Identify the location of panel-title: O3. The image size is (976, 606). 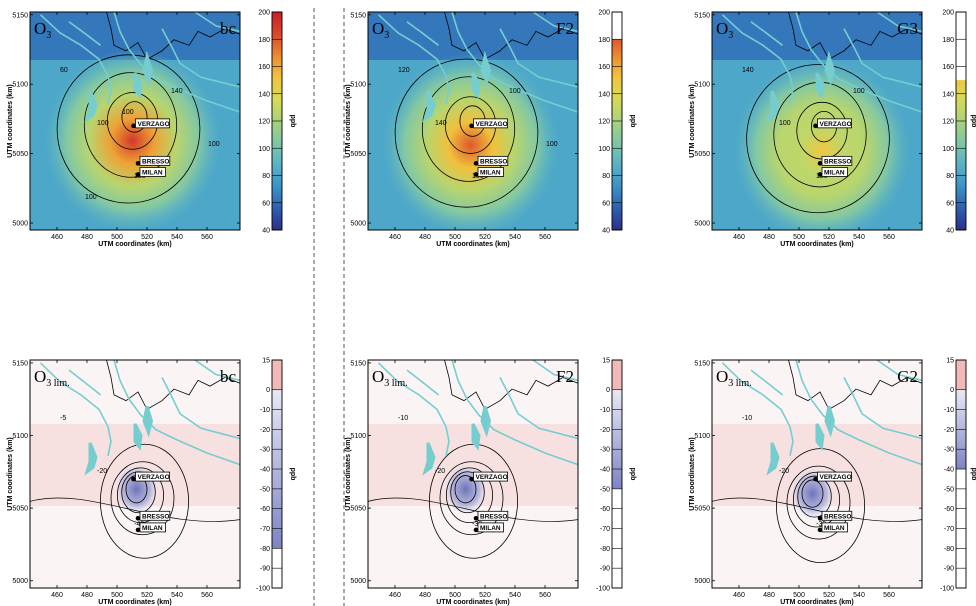
(724, 30).